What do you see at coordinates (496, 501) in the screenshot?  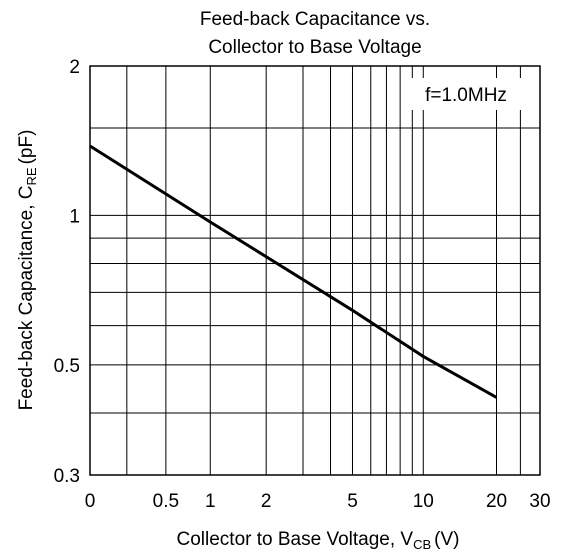 I see `x-tick-label: 20` at bounding box center [496, 501].